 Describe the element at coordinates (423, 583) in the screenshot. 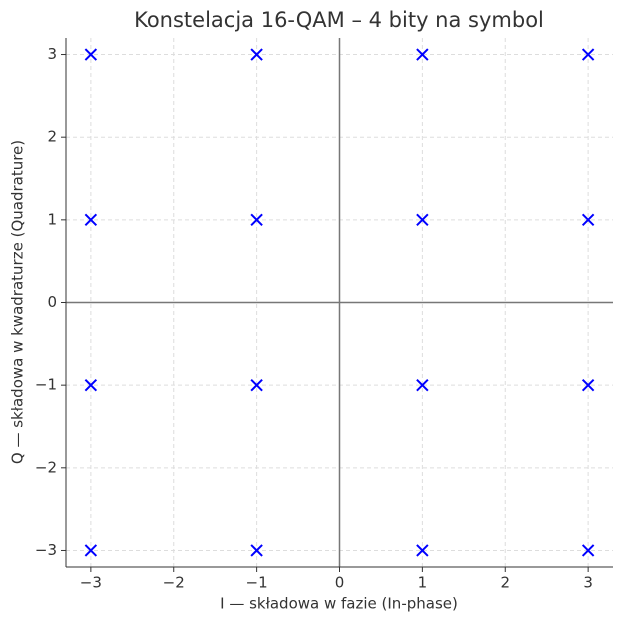

I see `x-tick-label: 1` at that location.